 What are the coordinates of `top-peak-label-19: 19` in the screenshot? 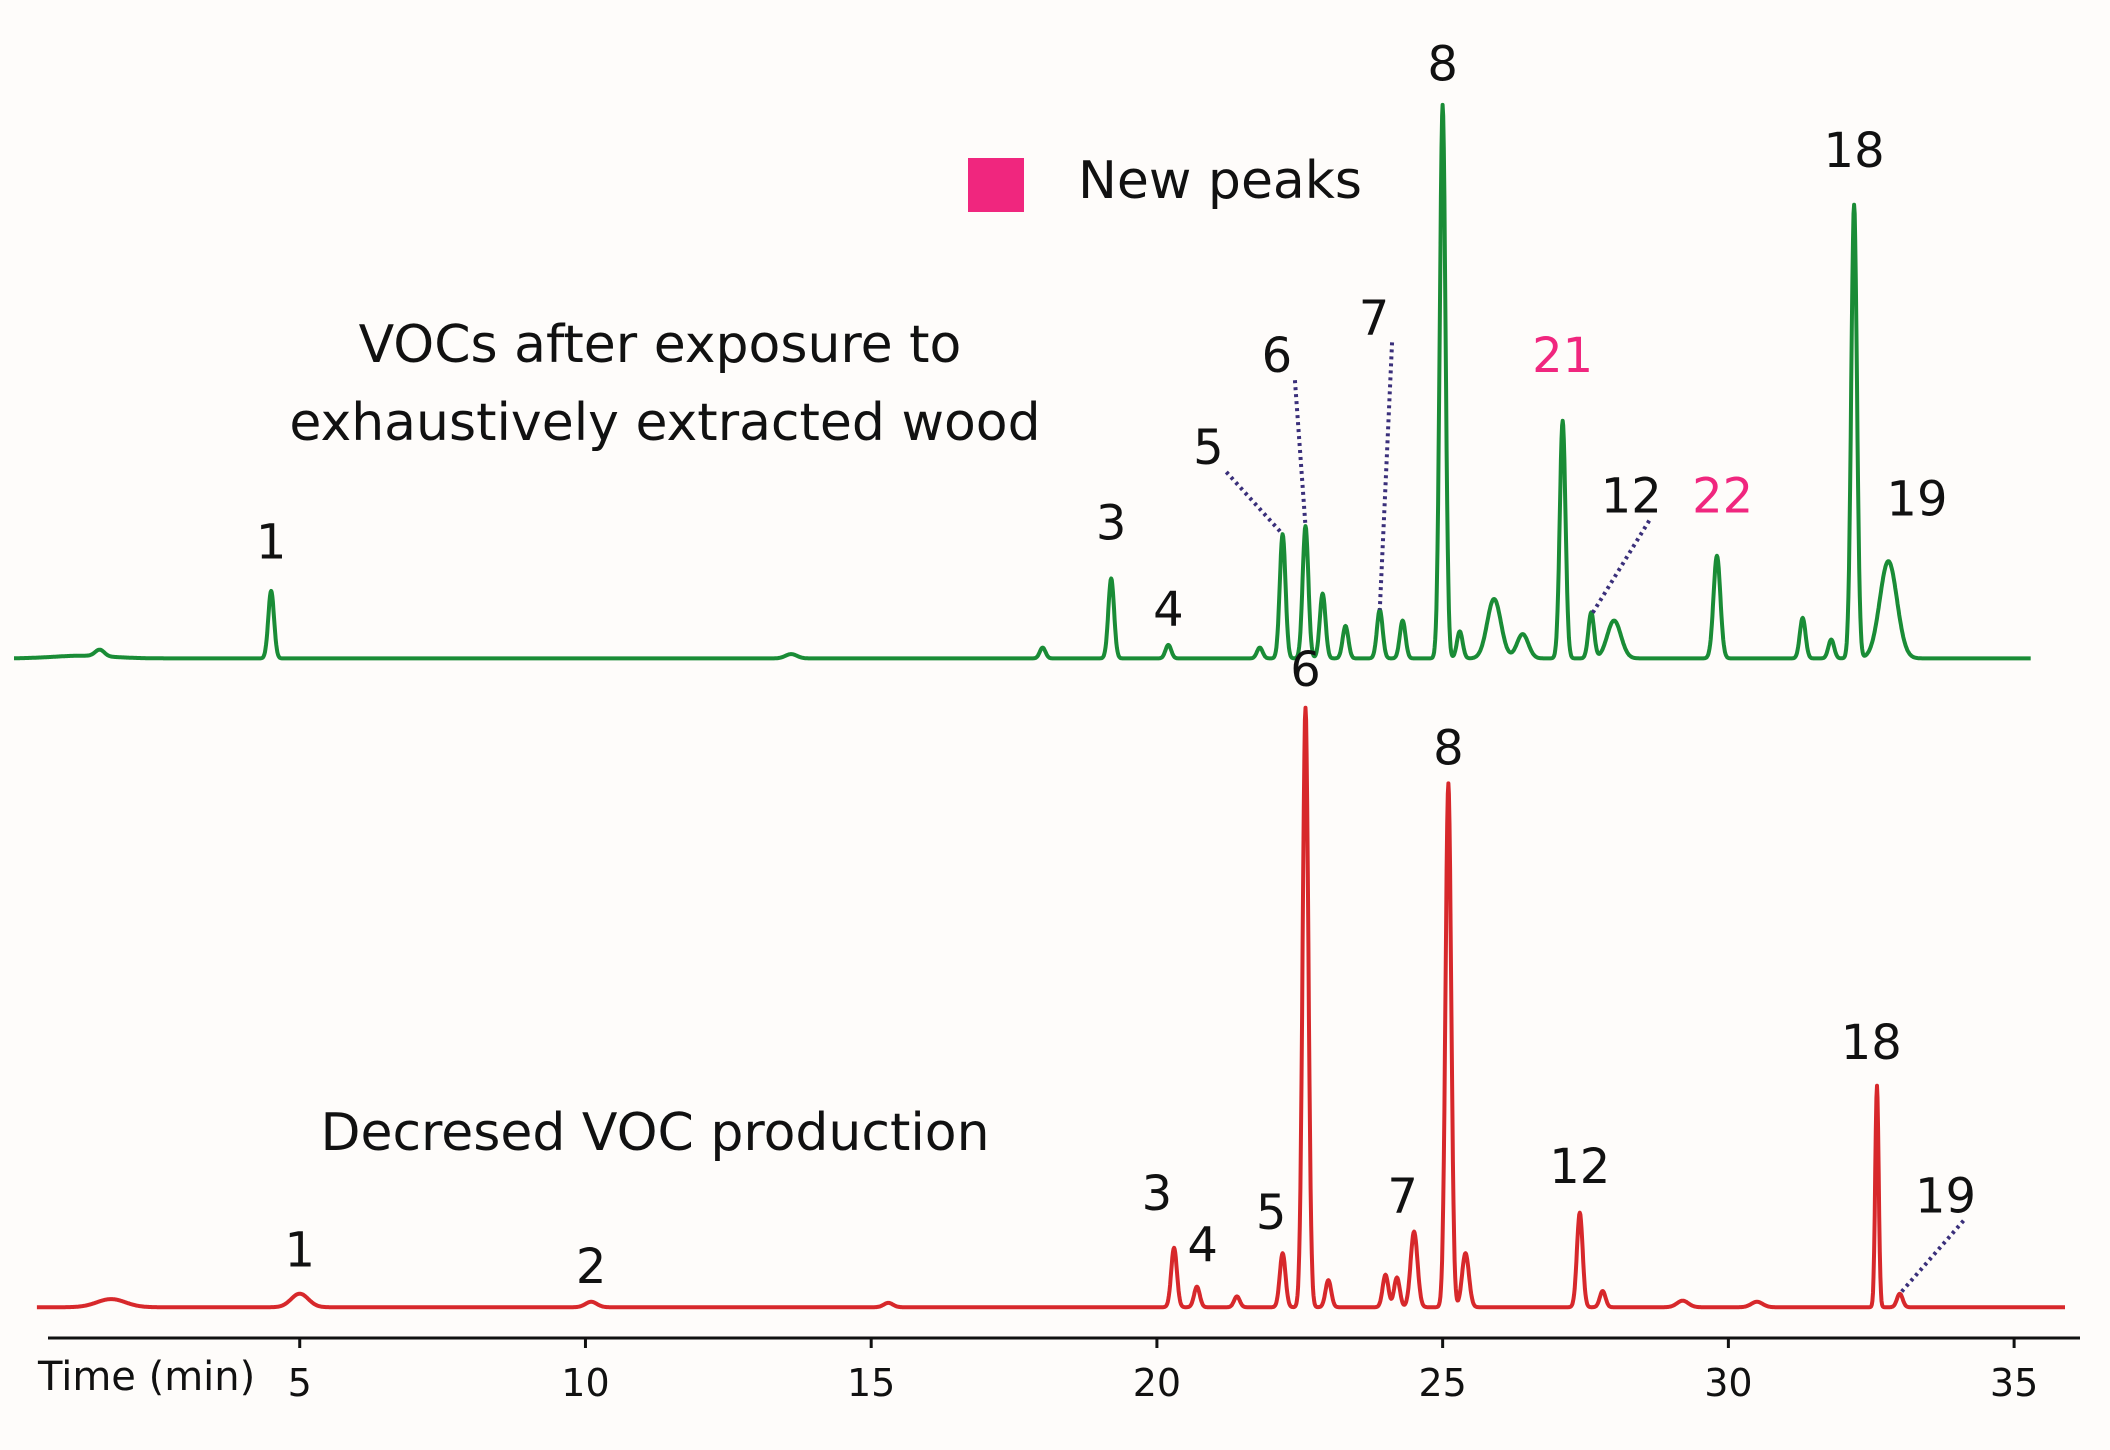 It's located at (1916, 499).